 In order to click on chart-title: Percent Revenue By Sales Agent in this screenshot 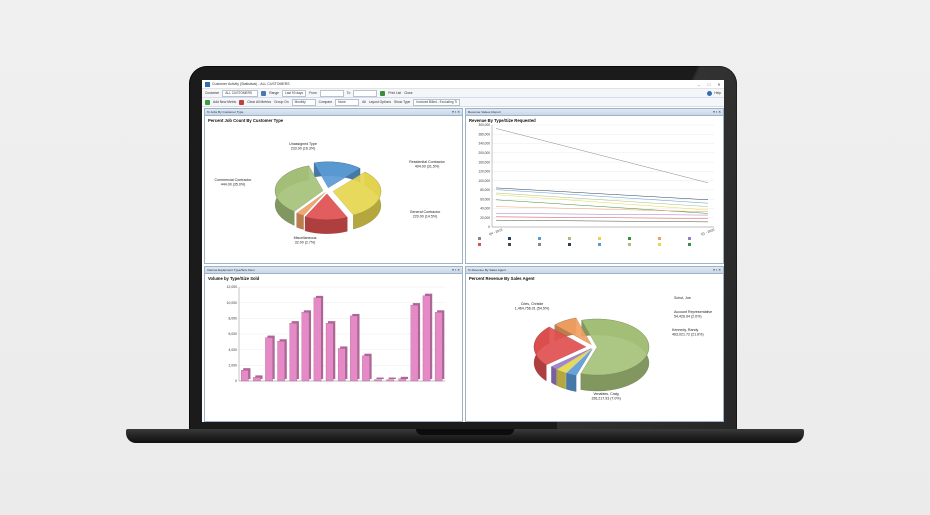, I will do `click(502, 278)`.